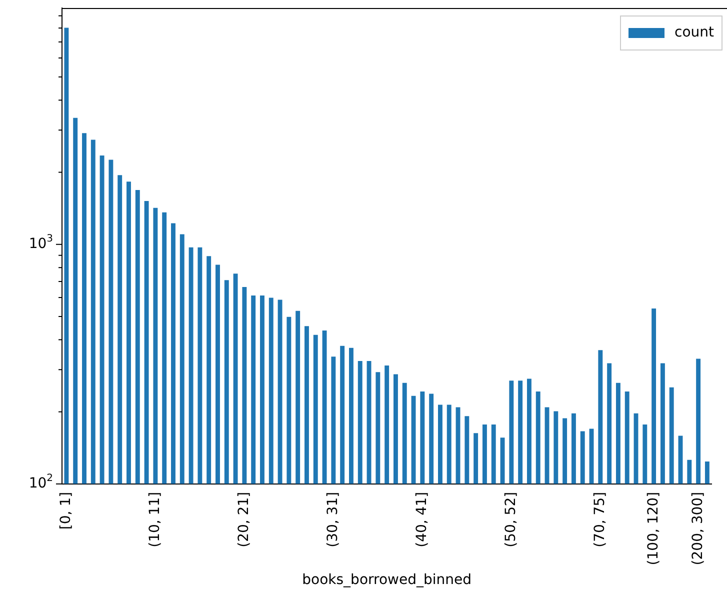 This screenshot has height=593, width=727. What do you see at coordinates (155, 520) in the screenshot?
I see `x-tick-label: (10, 11]` at bounding box center [155, 520].